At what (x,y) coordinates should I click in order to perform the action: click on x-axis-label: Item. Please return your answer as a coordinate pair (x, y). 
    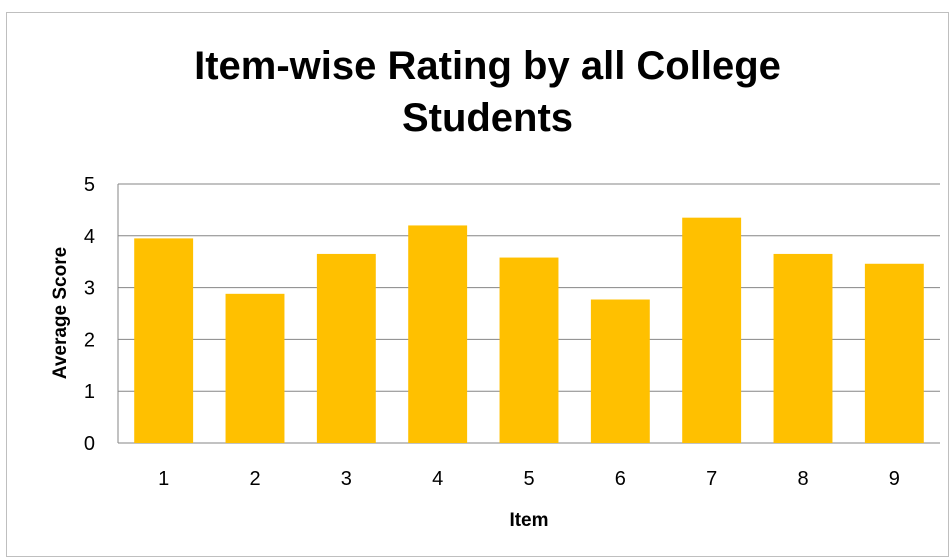
    Looking at the image, I should click on (528, 520).